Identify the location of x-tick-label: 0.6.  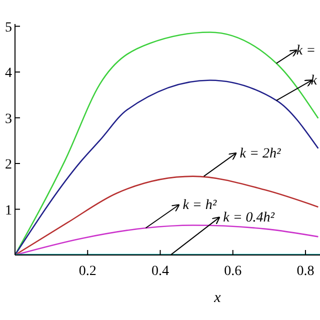
(233, 271).